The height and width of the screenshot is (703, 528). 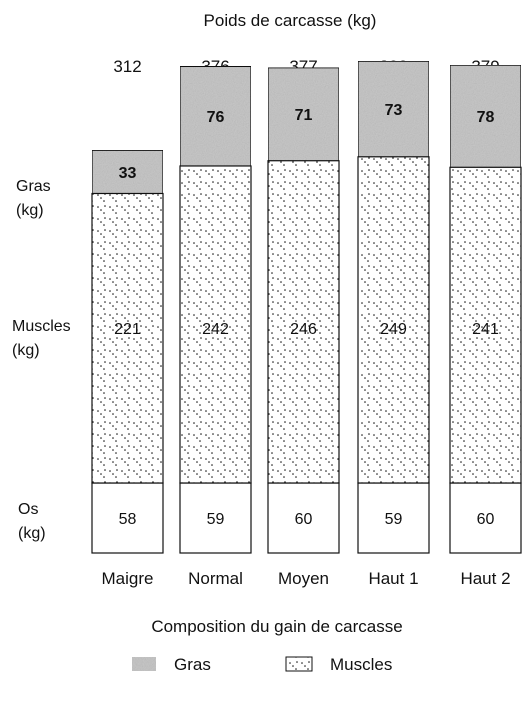 What do you see at coordinates (485, 578) in the screenshot?
I see `category-label-4: Haut 2` at bounding box center [485, 578].